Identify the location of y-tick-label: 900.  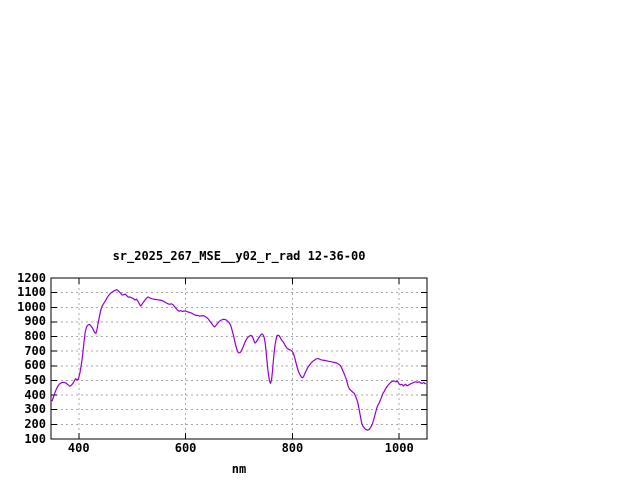
(35, 321).